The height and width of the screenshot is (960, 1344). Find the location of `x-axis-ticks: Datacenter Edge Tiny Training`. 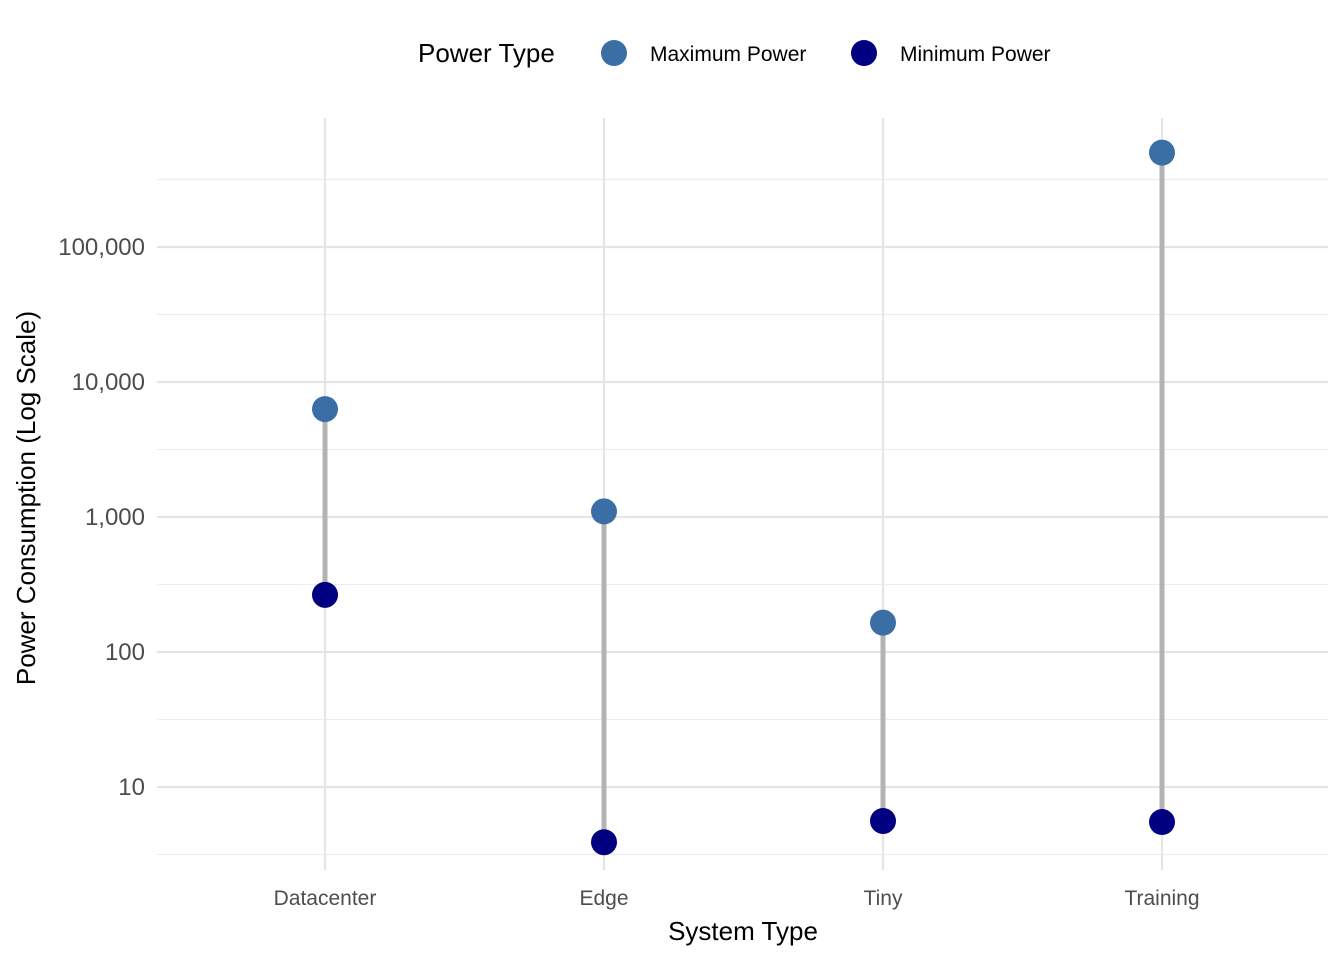

x-axis-ticks: Datacenter Edge Tiny Training is located at coordinates (737, 898).